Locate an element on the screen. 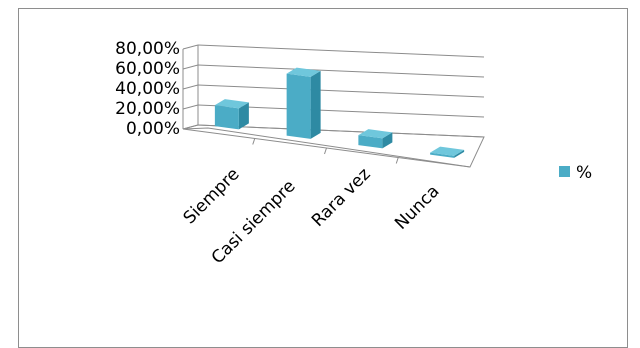 The image size is (640, 348). category-label: Rara vez is located at coordinates (341, 197).